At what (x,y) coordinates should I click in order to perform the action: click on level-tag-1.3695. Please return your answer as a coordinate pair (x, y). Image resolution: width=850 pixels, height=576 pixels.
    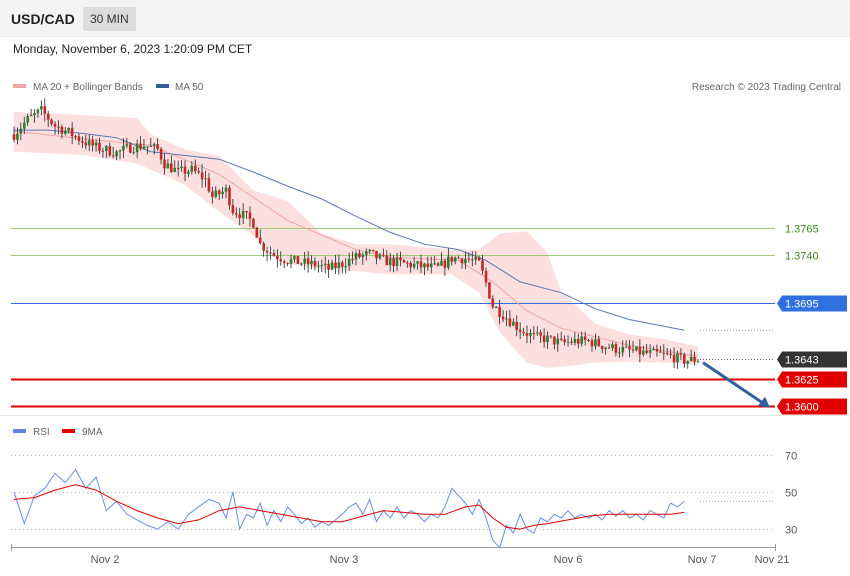
    Looking at the image, I should click on (812, 303).